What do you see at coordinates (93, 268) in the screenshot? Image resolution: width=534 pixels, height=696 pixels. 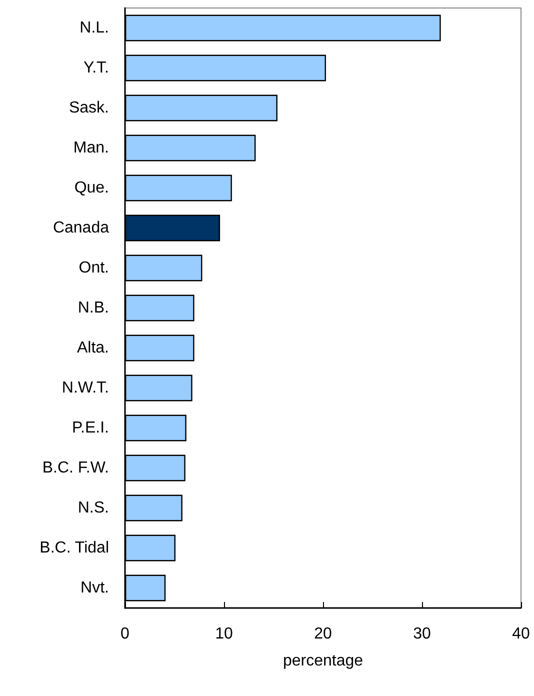 I see `y-tick-label: Ont.` at bounding box center [93, 268].